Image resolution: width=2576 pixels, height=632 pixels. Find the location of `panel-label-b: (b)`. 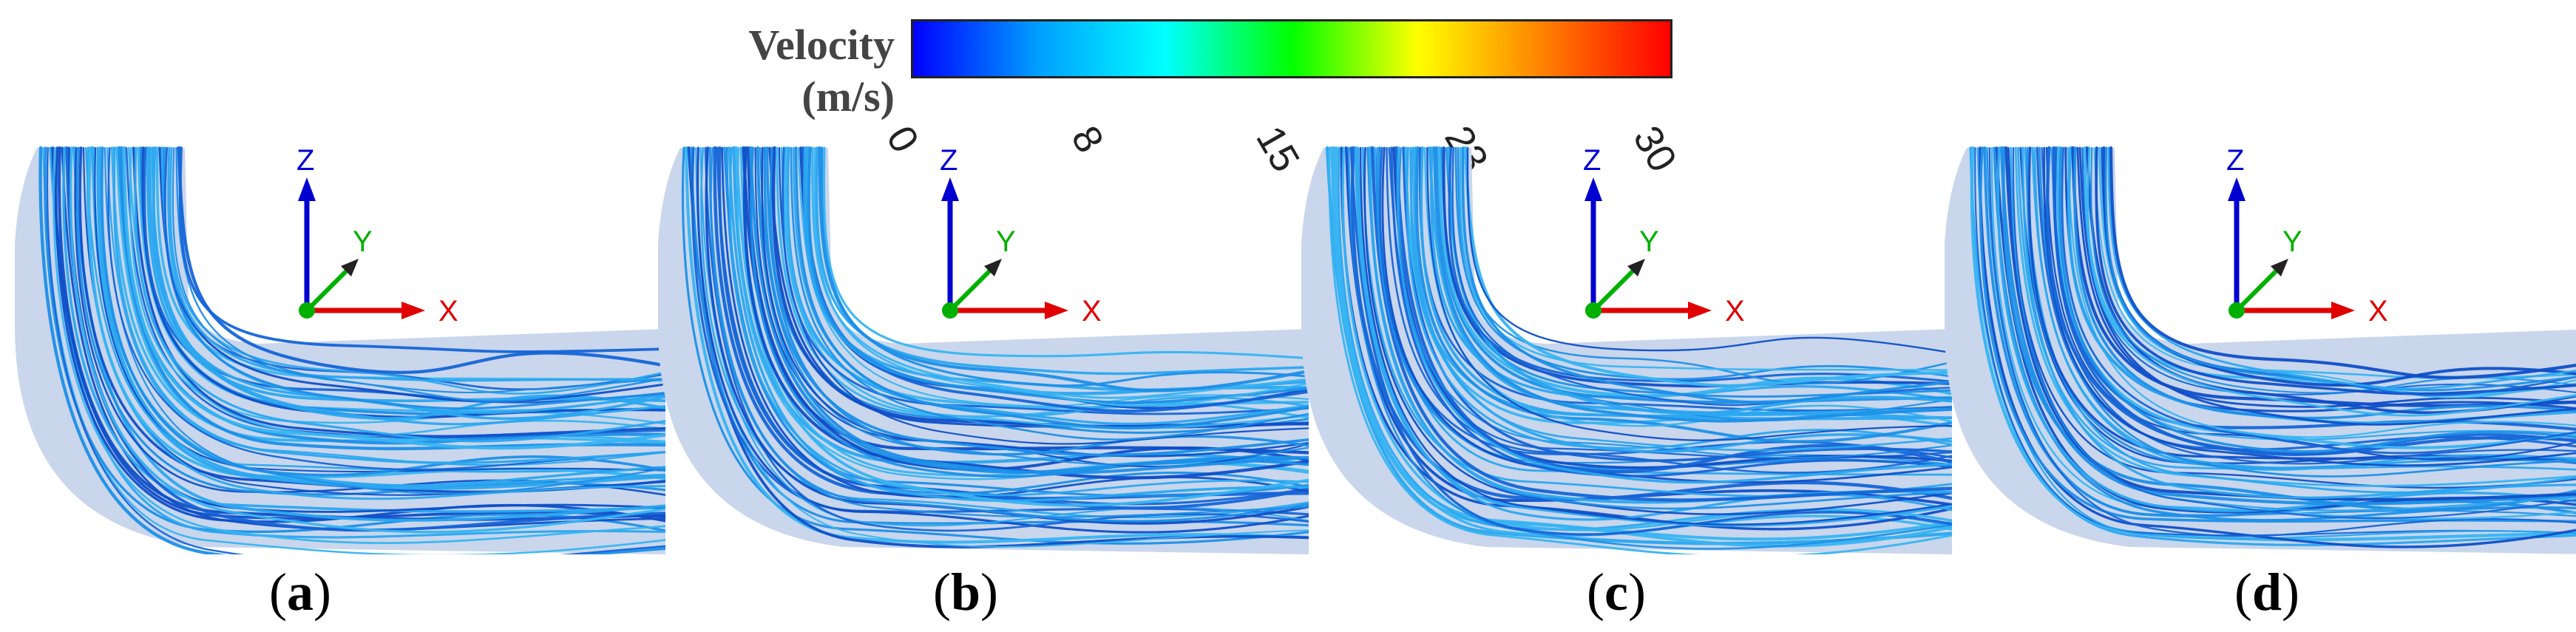

panel-label-b: (b) is located at coordinates (965, 593).